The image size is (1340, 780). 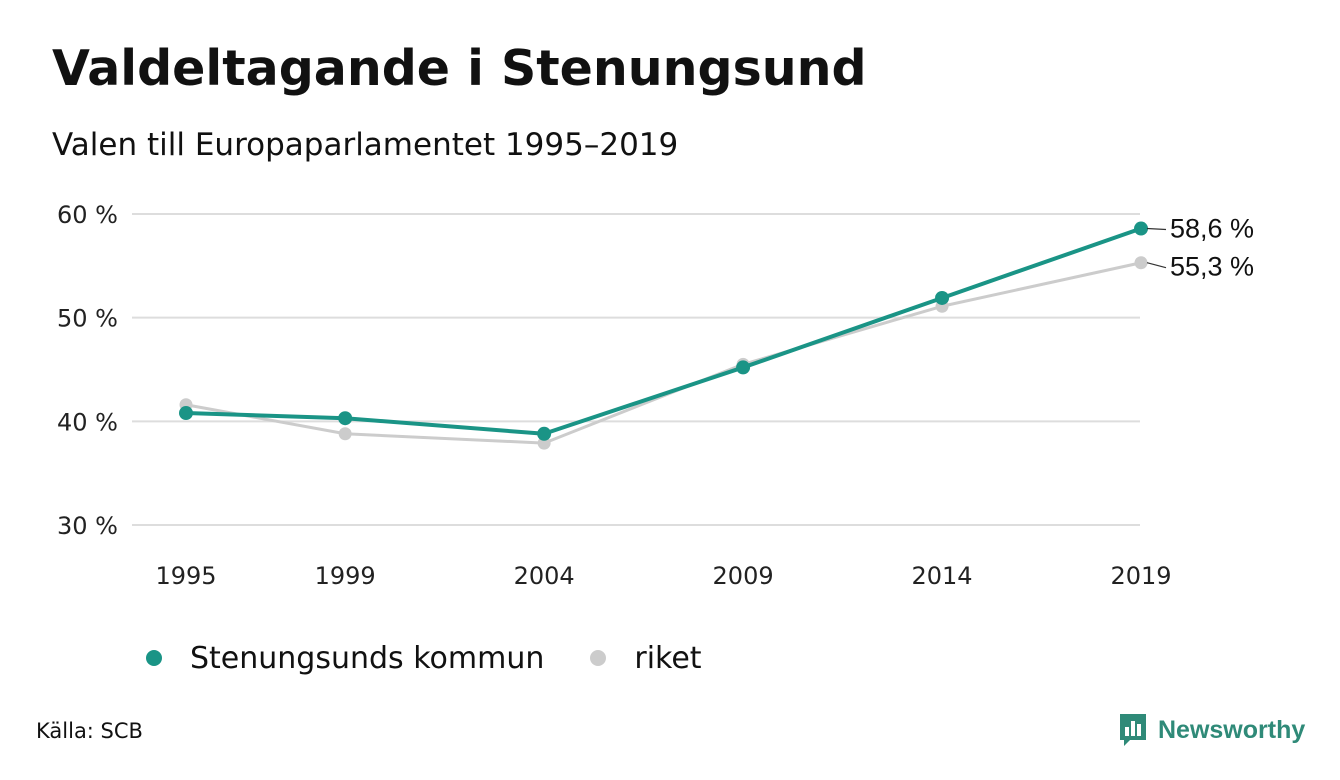 What do you see at coordinates (87, 215) in the screenshot?
I see `y-tick-label: 60 %` at bounding box center [87, 215].